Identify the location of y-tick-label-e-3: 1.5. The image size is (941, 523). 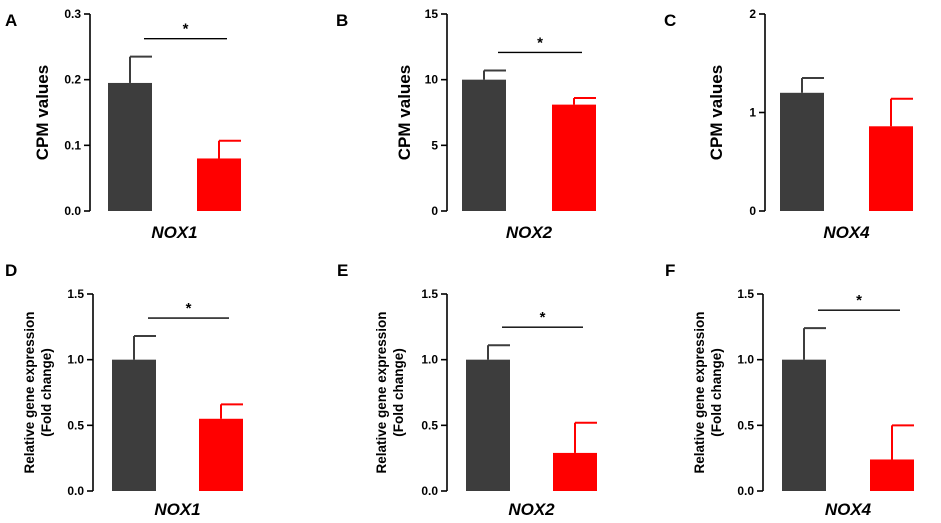
(429, 294).